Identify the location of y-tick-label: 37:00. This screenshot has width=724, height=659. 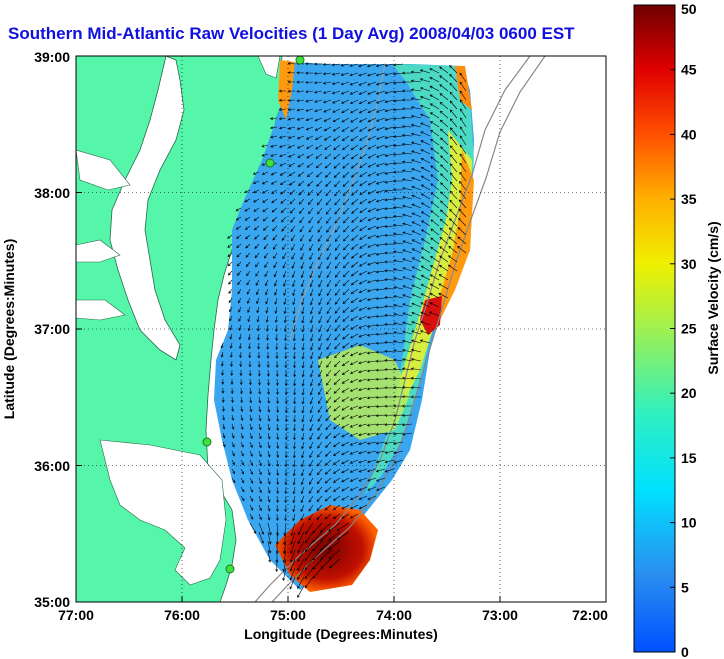
(52, 329).